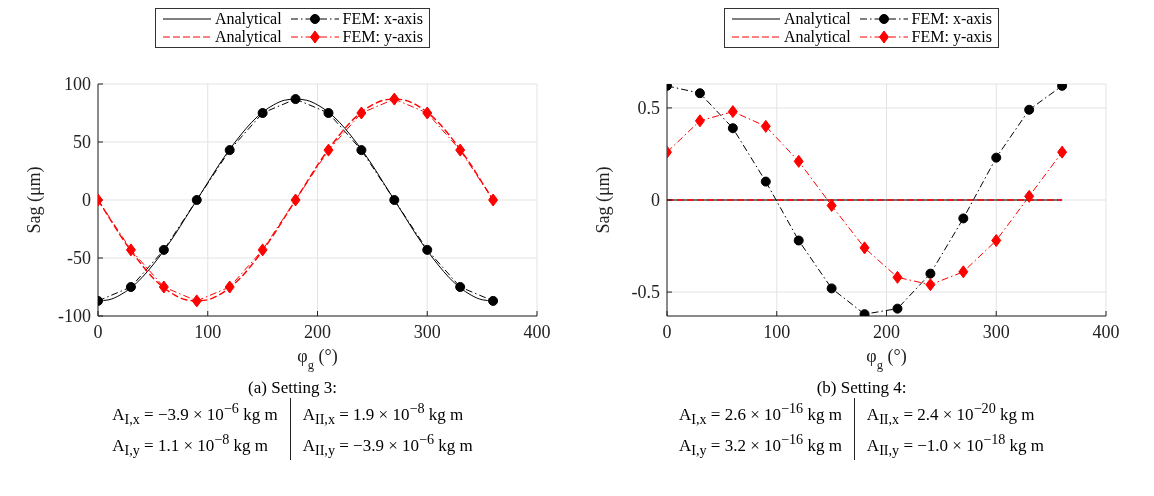 The image size is (1154, 496). I want to click on y-tick-label: 50, so click(82, 142).